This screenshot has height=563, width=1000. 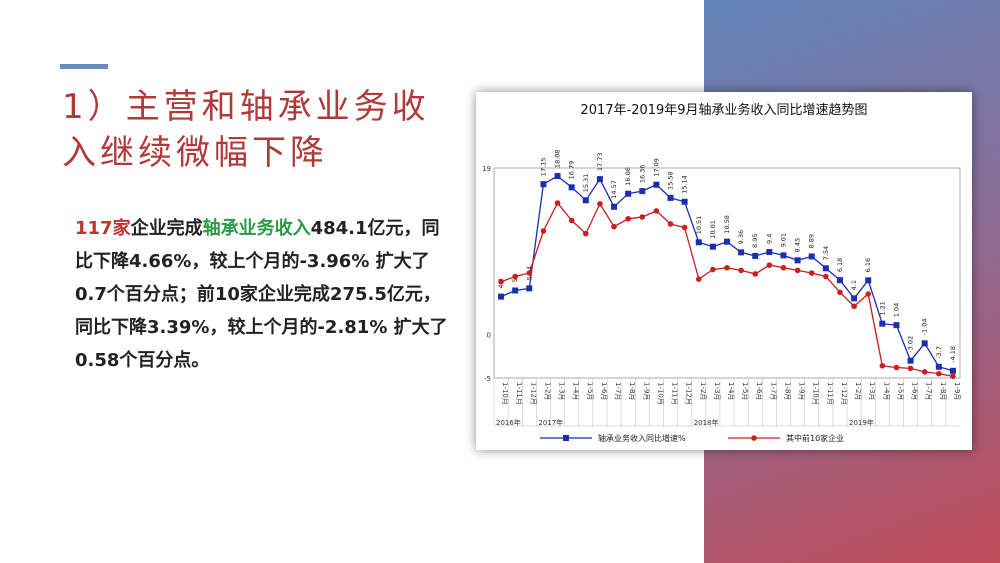 What do you see at coordinates (854, 285) in the screenshot?
I see `data-label: 4.1` at bounding box center [854, 285].